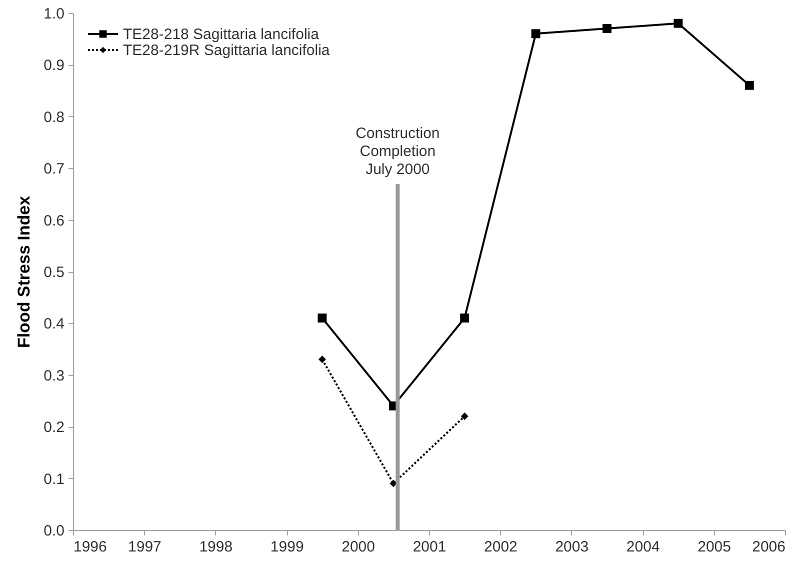 This screenshot has height=570, width=807. What do you see at coordinates (398, 151) in the screenshot?
I see `ref-line-label: Construction Completion July 2000` at bounding box center [398, 151].